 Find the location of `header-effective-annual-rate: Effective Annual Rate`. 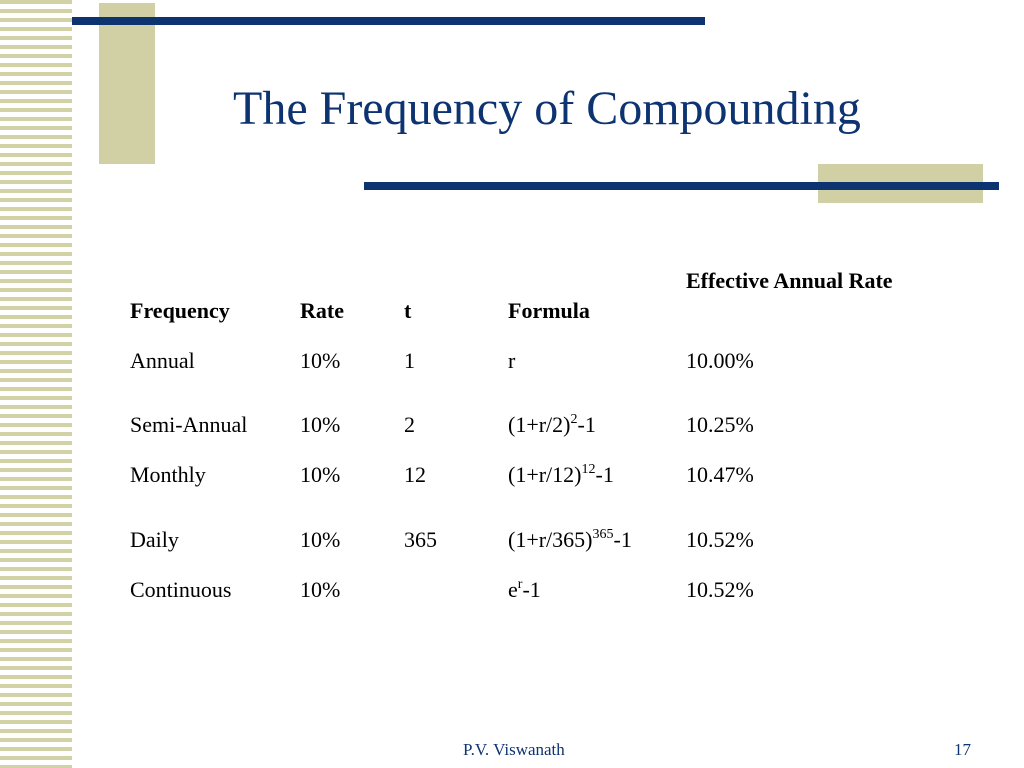

header-effective-annual-rate: Effective Annual Rate is located at coordinates (789, 280).